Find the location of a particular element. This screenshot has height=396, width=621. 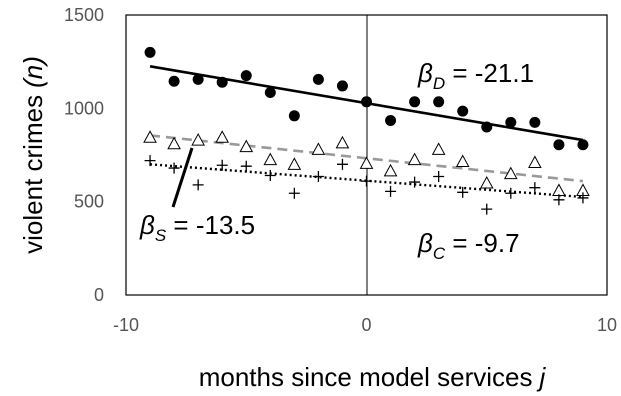

x-tick-label: -10 is located at coordinates (126, 325).